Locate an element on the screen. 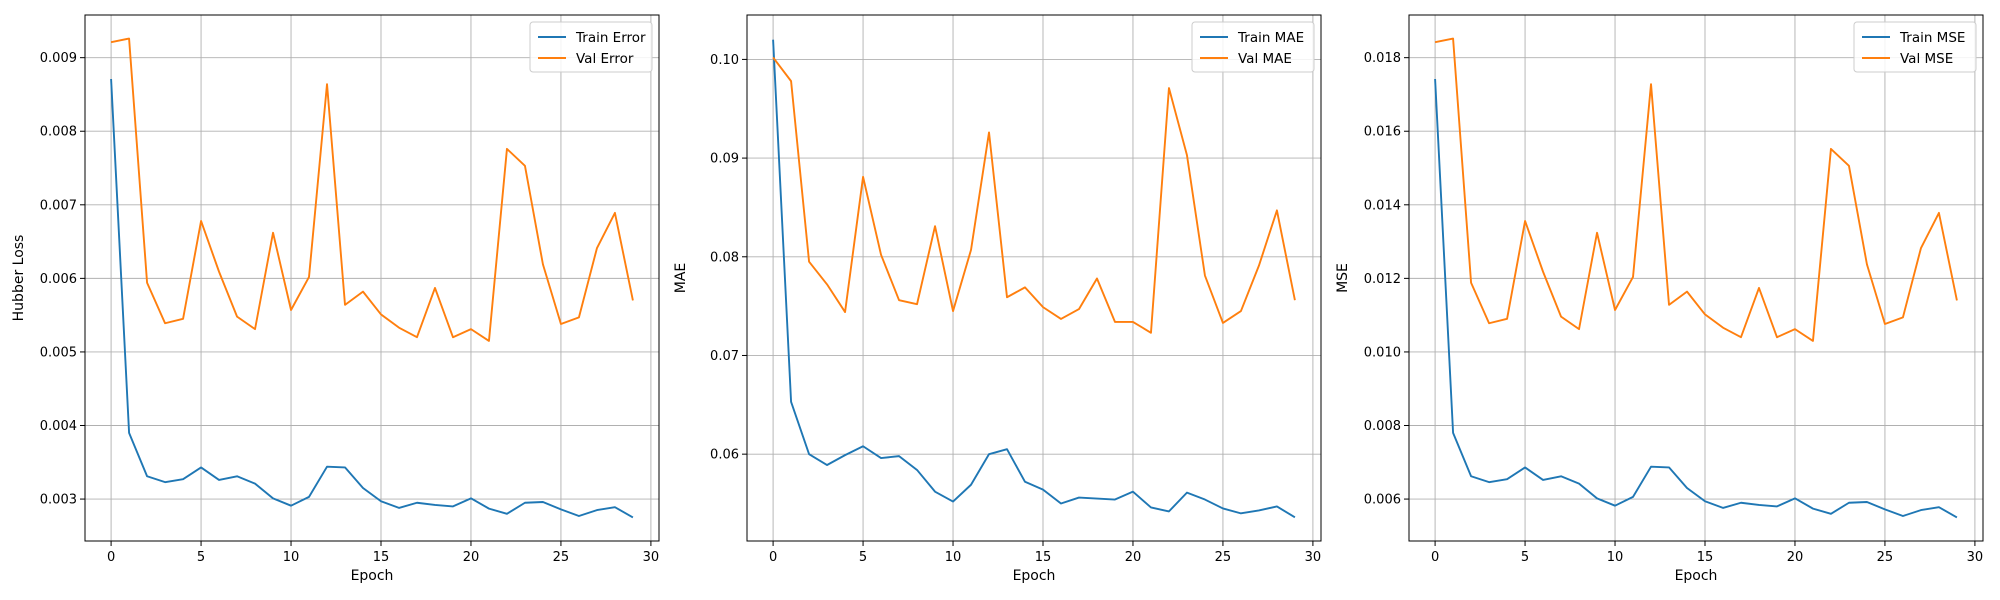  legend: Train MAE Val MAE is located at coordinates (1253, 47).